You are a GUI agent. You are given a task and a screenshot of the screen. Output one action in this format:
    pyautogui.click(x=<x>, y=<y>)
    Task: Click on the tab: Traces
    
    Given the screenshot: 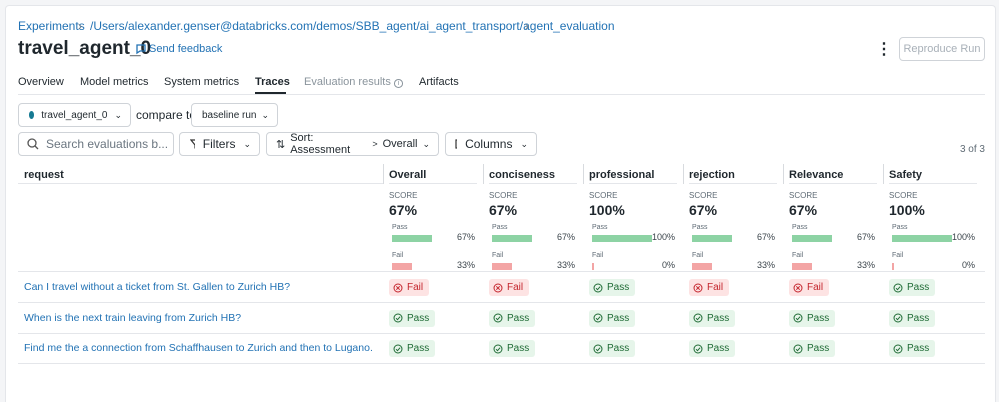 What is the action you would take?
    pyautogui.click(x=272, y=82)
    